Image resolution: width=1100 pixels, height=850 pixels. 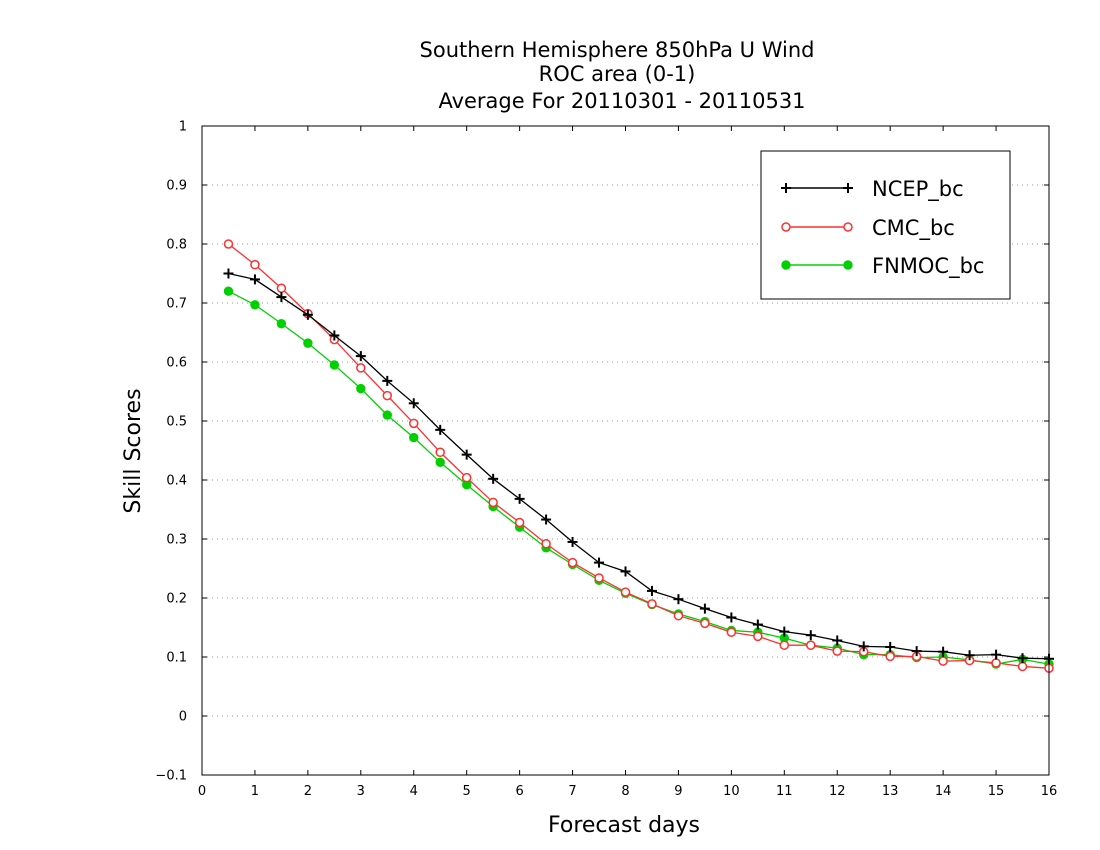 I want to click on chart-subtitle-2: Average For 20110301 - 20110531, so click(x=621, y=101).